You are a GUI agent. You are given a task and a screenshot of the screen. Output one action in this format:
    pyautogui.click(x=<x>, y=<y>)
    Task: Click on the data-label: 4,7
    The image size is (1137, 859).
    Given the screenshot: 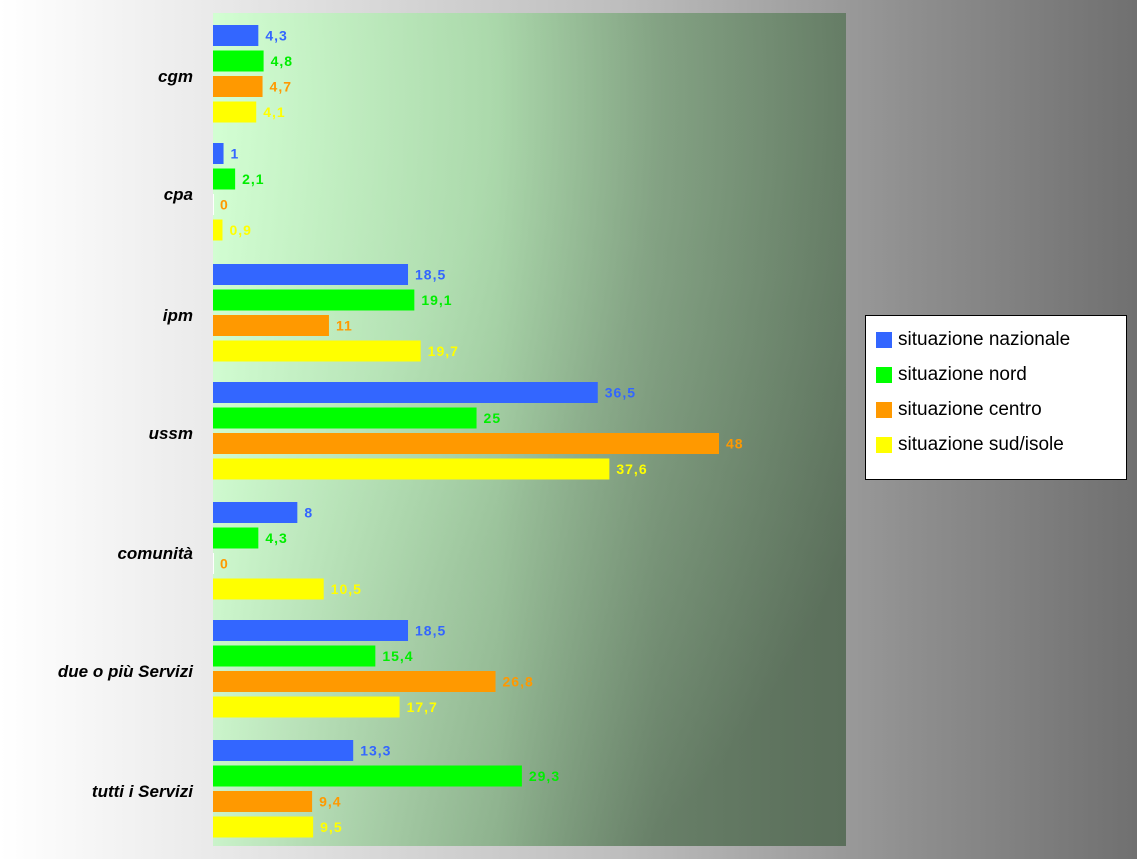 What is the action you would take?
    pyautogui.click(x=281, y=87)
    